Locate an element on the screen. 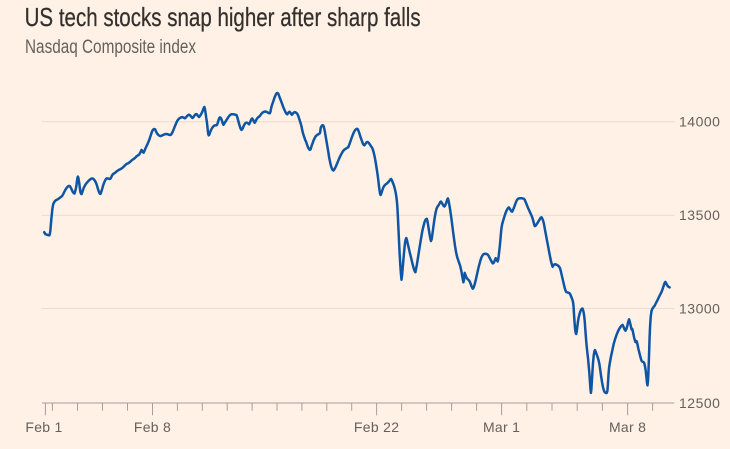 This screenshot has height=449, width=730. svg-text: 13000 is located at coordinates (699, 308).